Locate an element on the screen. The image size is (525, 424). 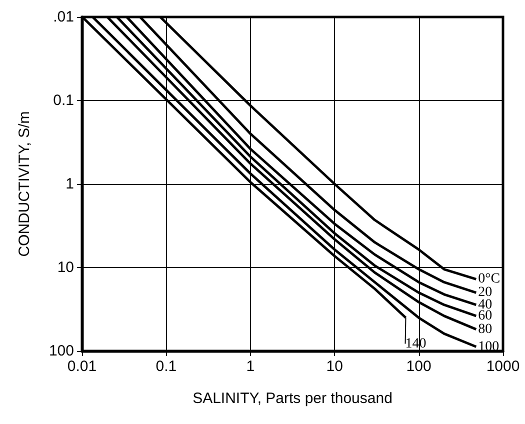
y-tick-label: 0.1 is located at coordinates (63, 100).